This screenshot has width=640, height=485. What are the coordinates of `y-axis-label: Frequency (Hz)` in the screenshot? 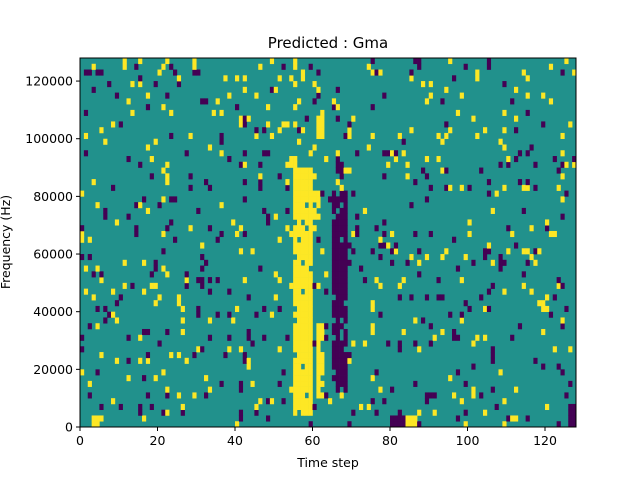 It's located at (6, 242).